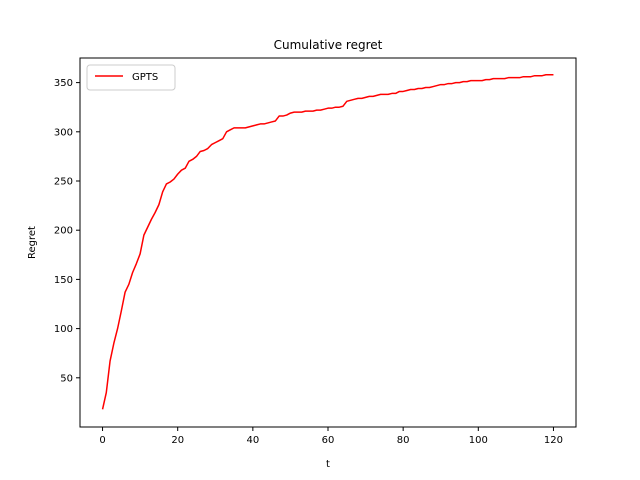  I want to click on chart-title: Cumulative regret, so click(328, 45).